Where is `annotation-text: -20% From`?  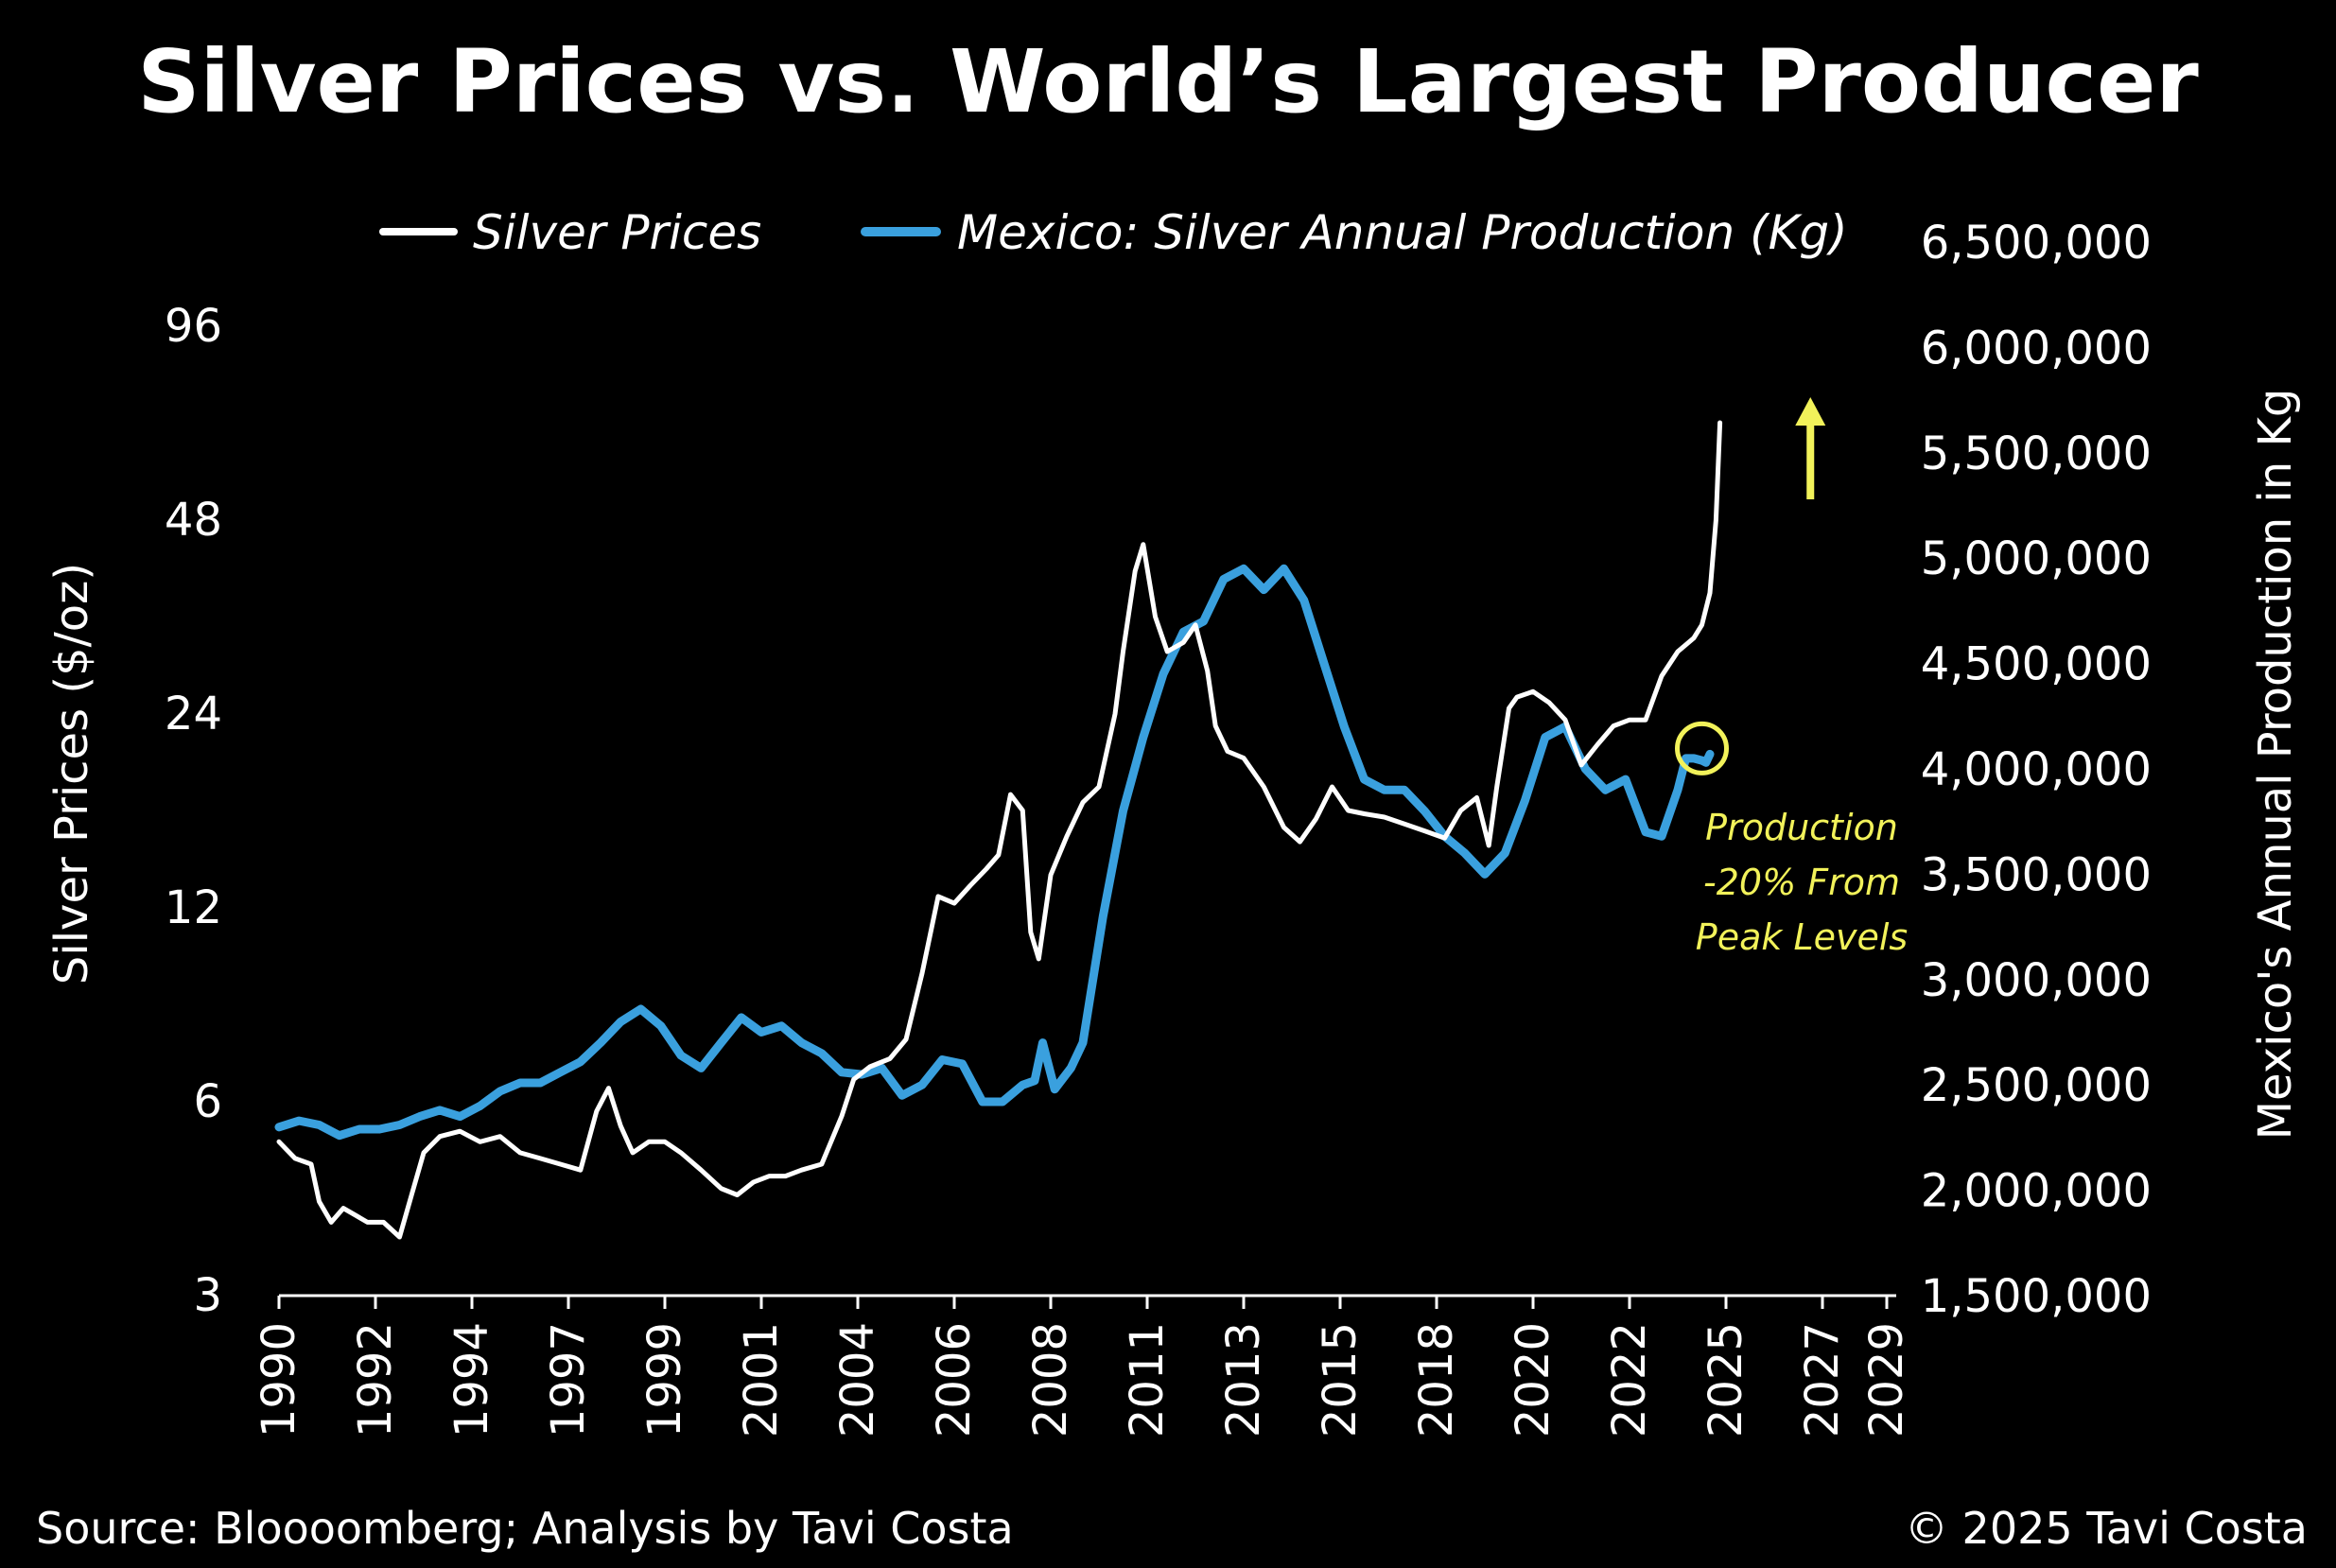
annotation-text: -20% From is located at coordinates (1801, 883).